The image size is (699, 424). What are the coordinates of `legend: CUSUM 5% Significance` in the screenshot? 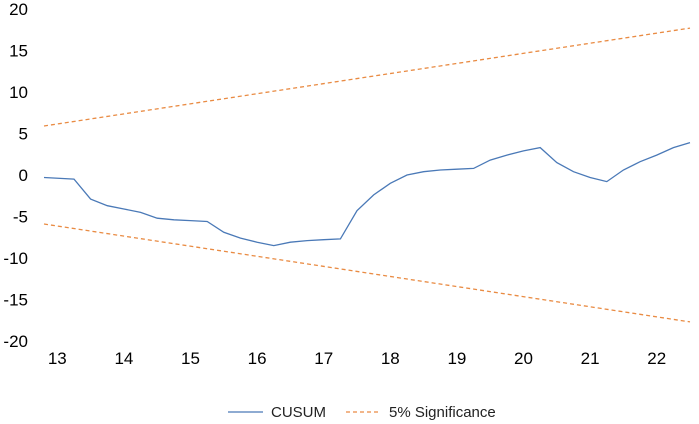 It's located at (362, 412).